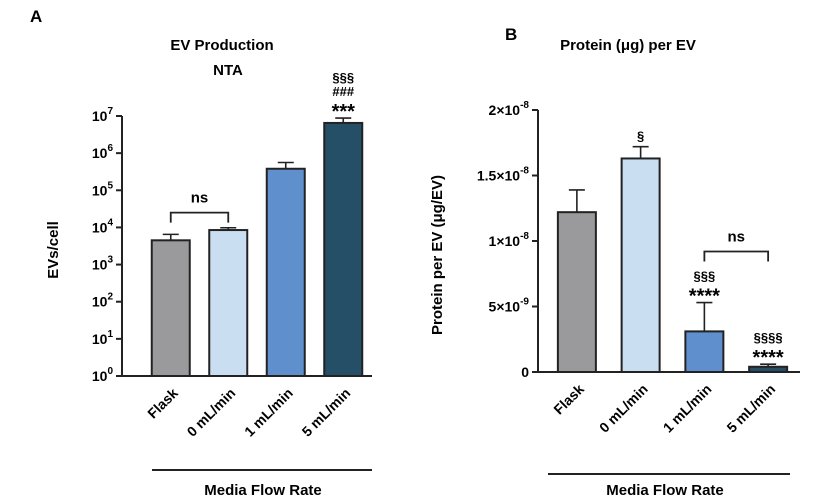 This screenshot has width=818, height=503. What do you see at coordinates (343, 77) in the screenshot?
I see `panel-a-significance-label: §§§` at bounding box center [343, 77].